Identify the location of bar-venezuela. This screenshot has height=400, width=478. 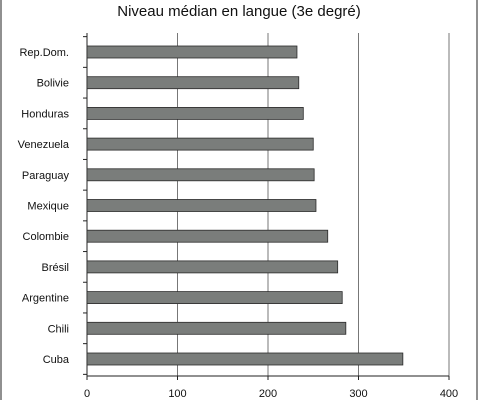
(200, 144).